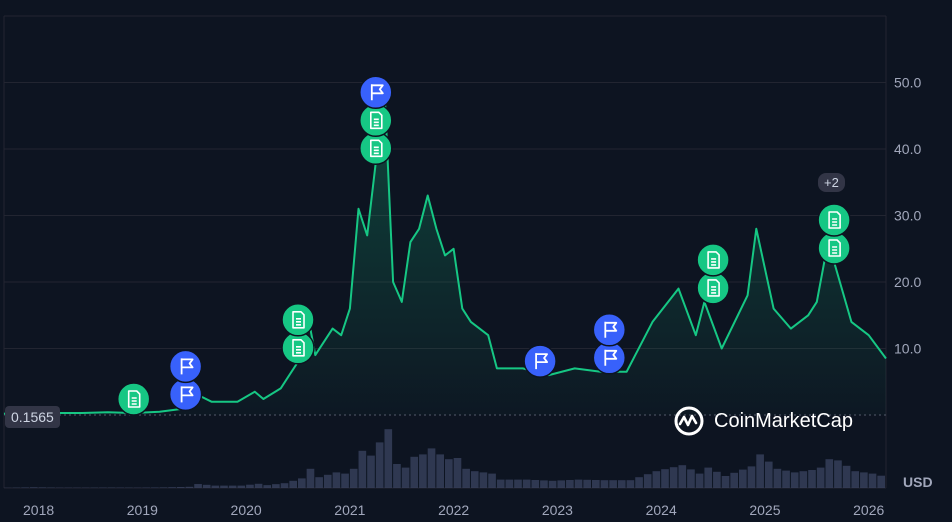 The image size is (952, 522). I want to click on x-tick-label: 2026, so click(868, 510).